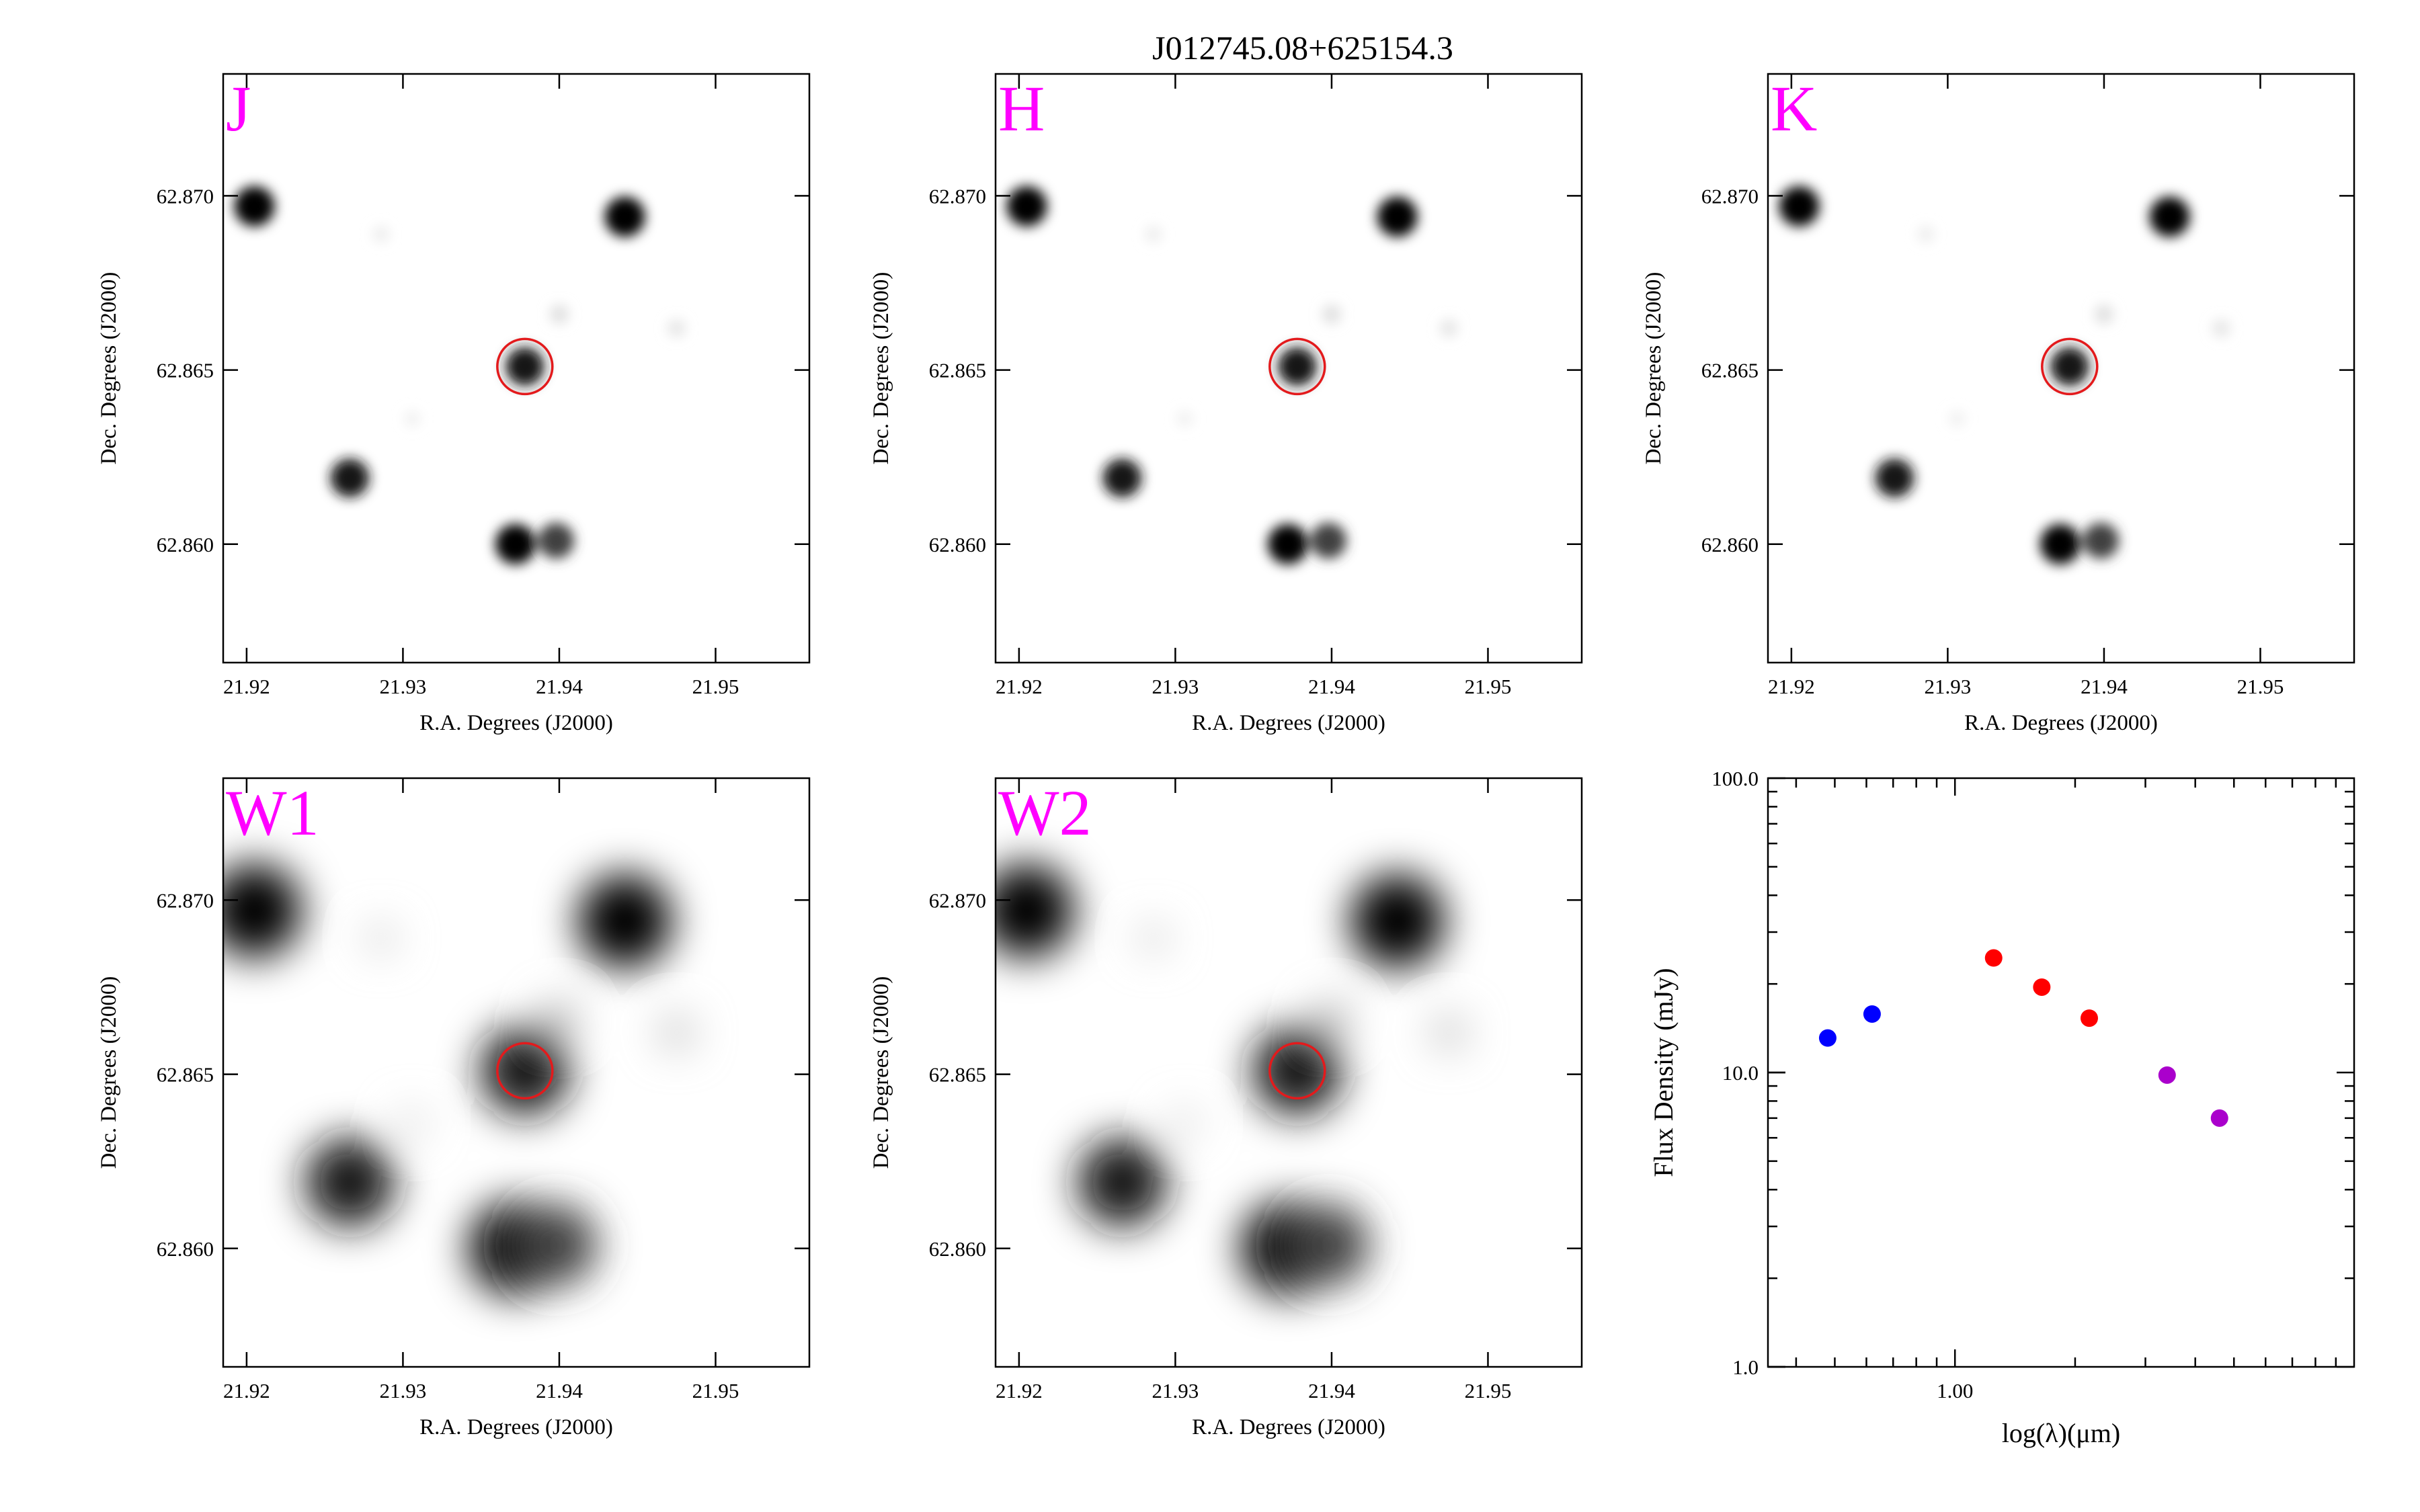 The image size is (2420, 1512). Describe the element at coordinates (1045, 813) in the screenshot. I see `band-label: W2` at that location.